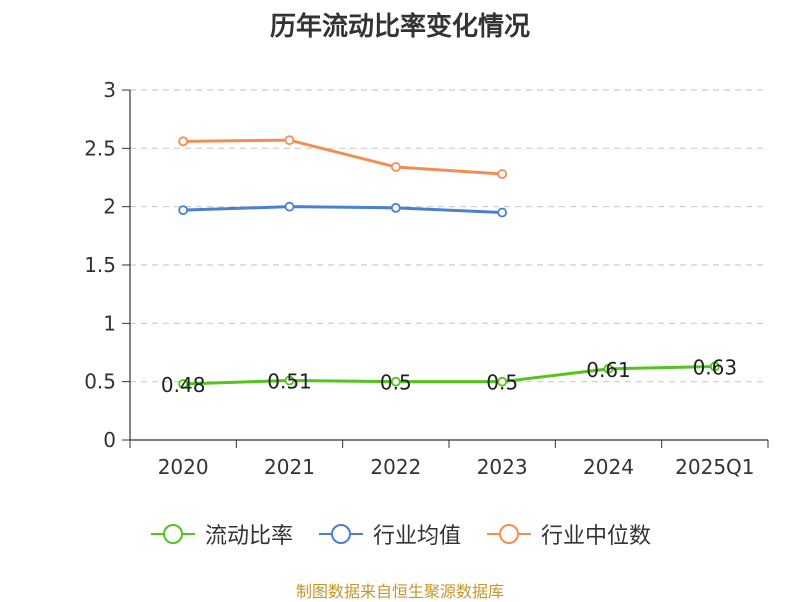  I want to click on data-label: 0.61, so click(608, 370).